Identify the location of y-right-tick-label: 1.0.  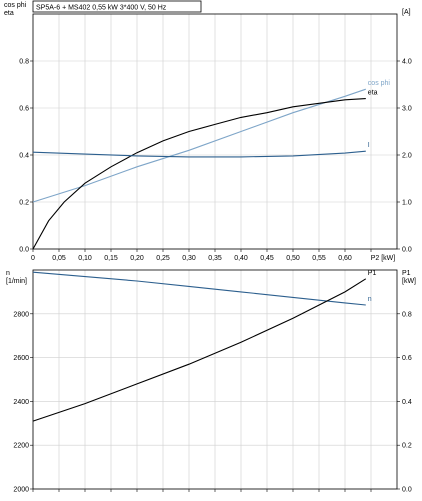
(407, 203).